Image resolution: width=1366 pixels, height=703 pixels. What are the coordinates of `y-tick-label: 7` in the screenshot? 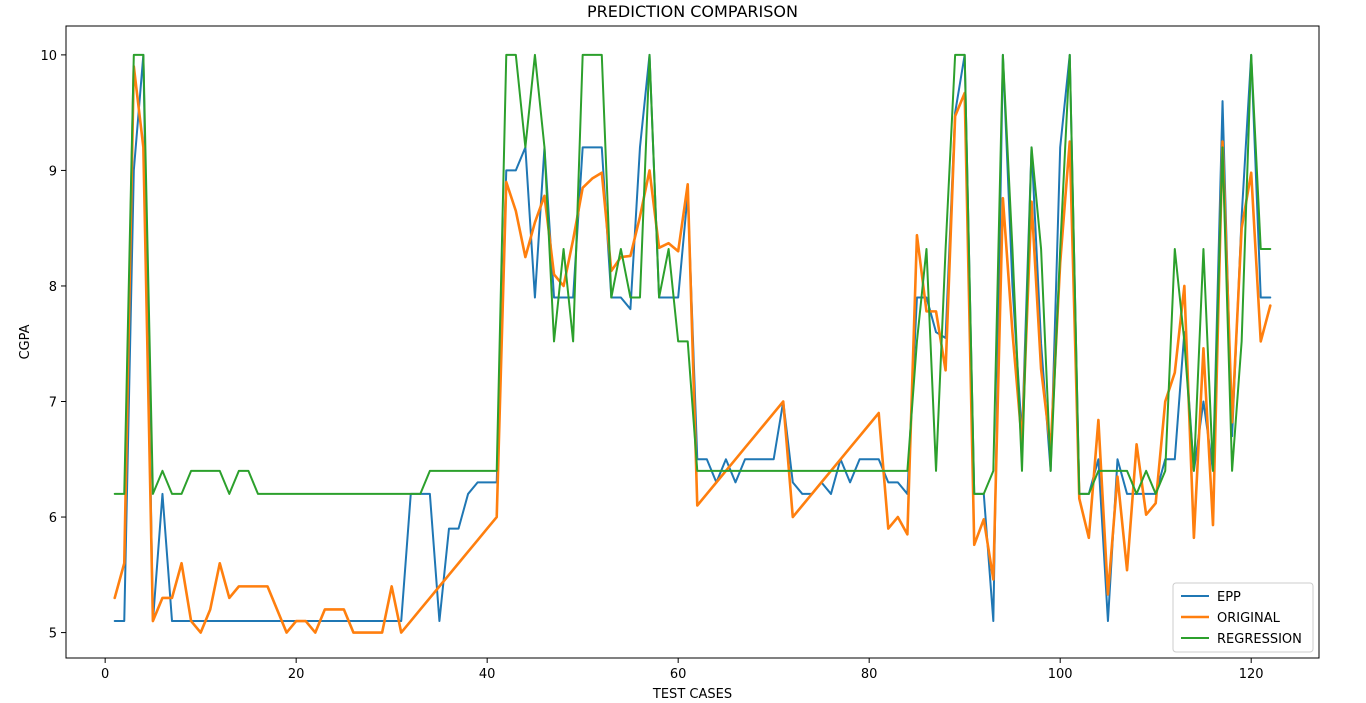 It's located at (53, 403).